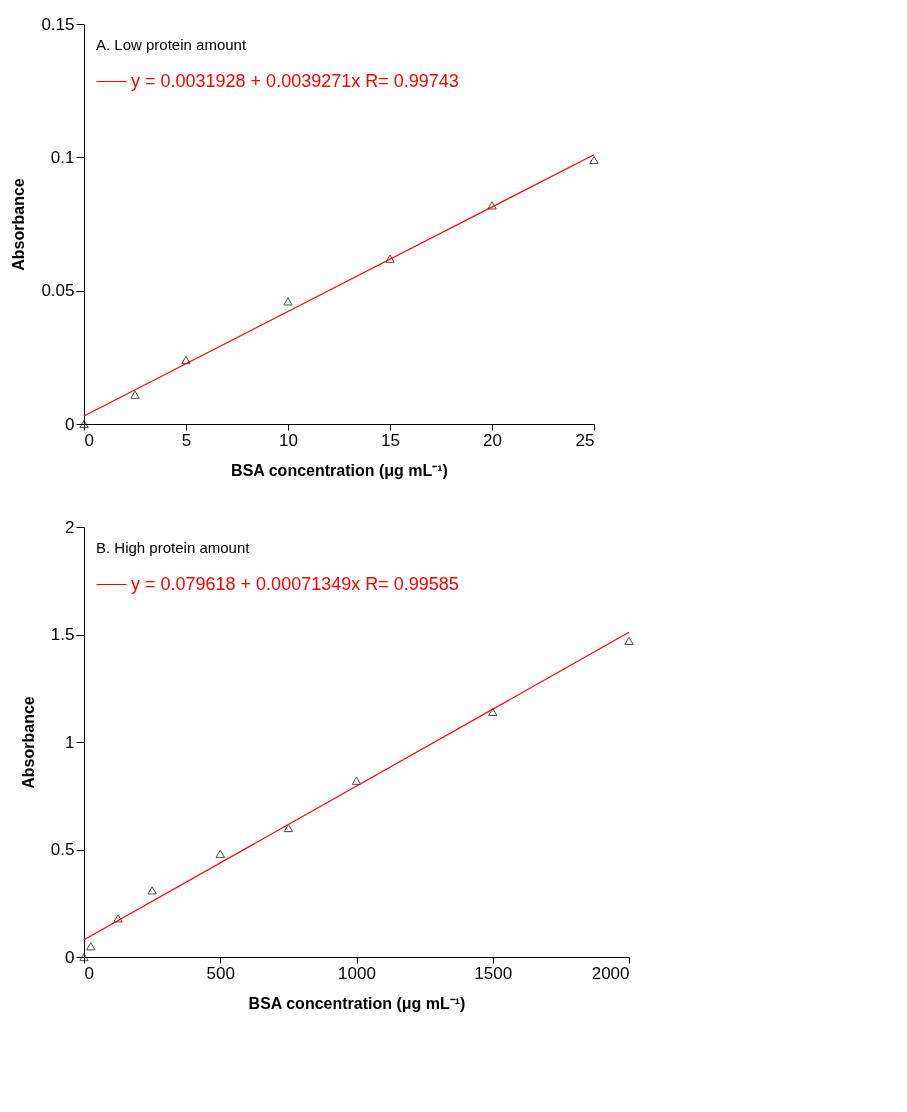  I want to click on y-tick-label: 1, so click(70, 742).